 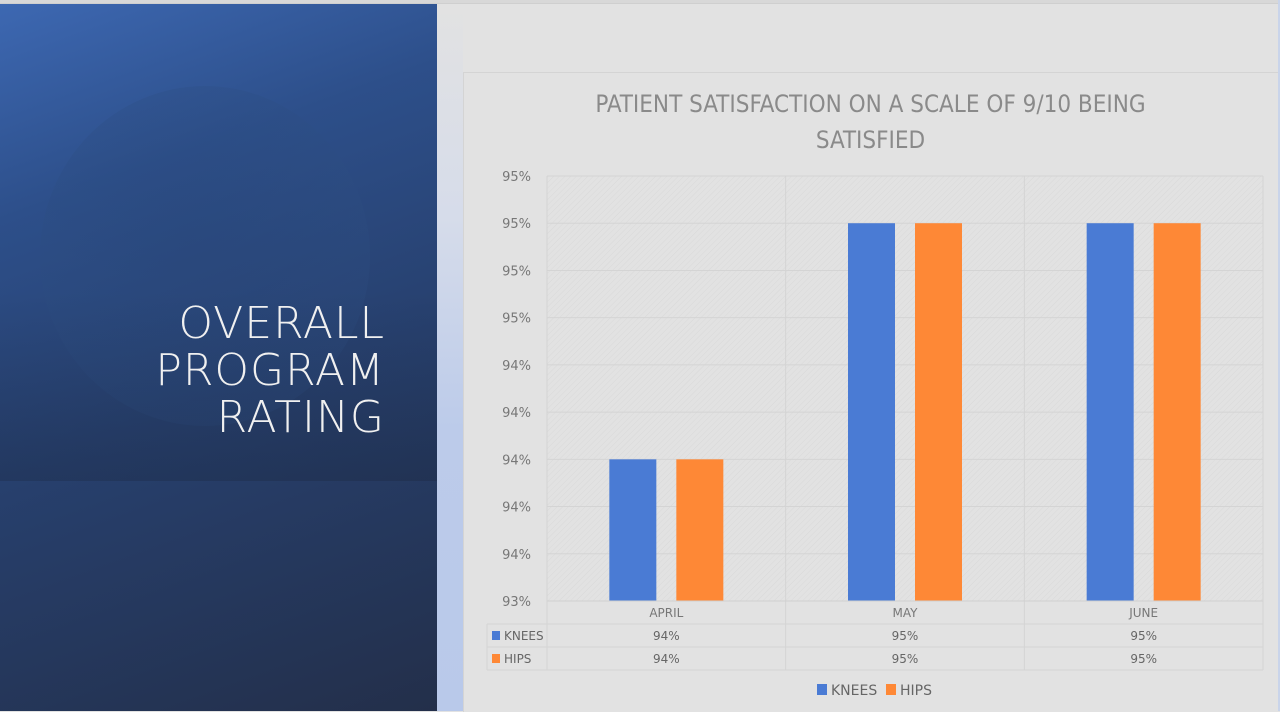 I want to click on bar-knees-june, so click(x=1110, y=412).